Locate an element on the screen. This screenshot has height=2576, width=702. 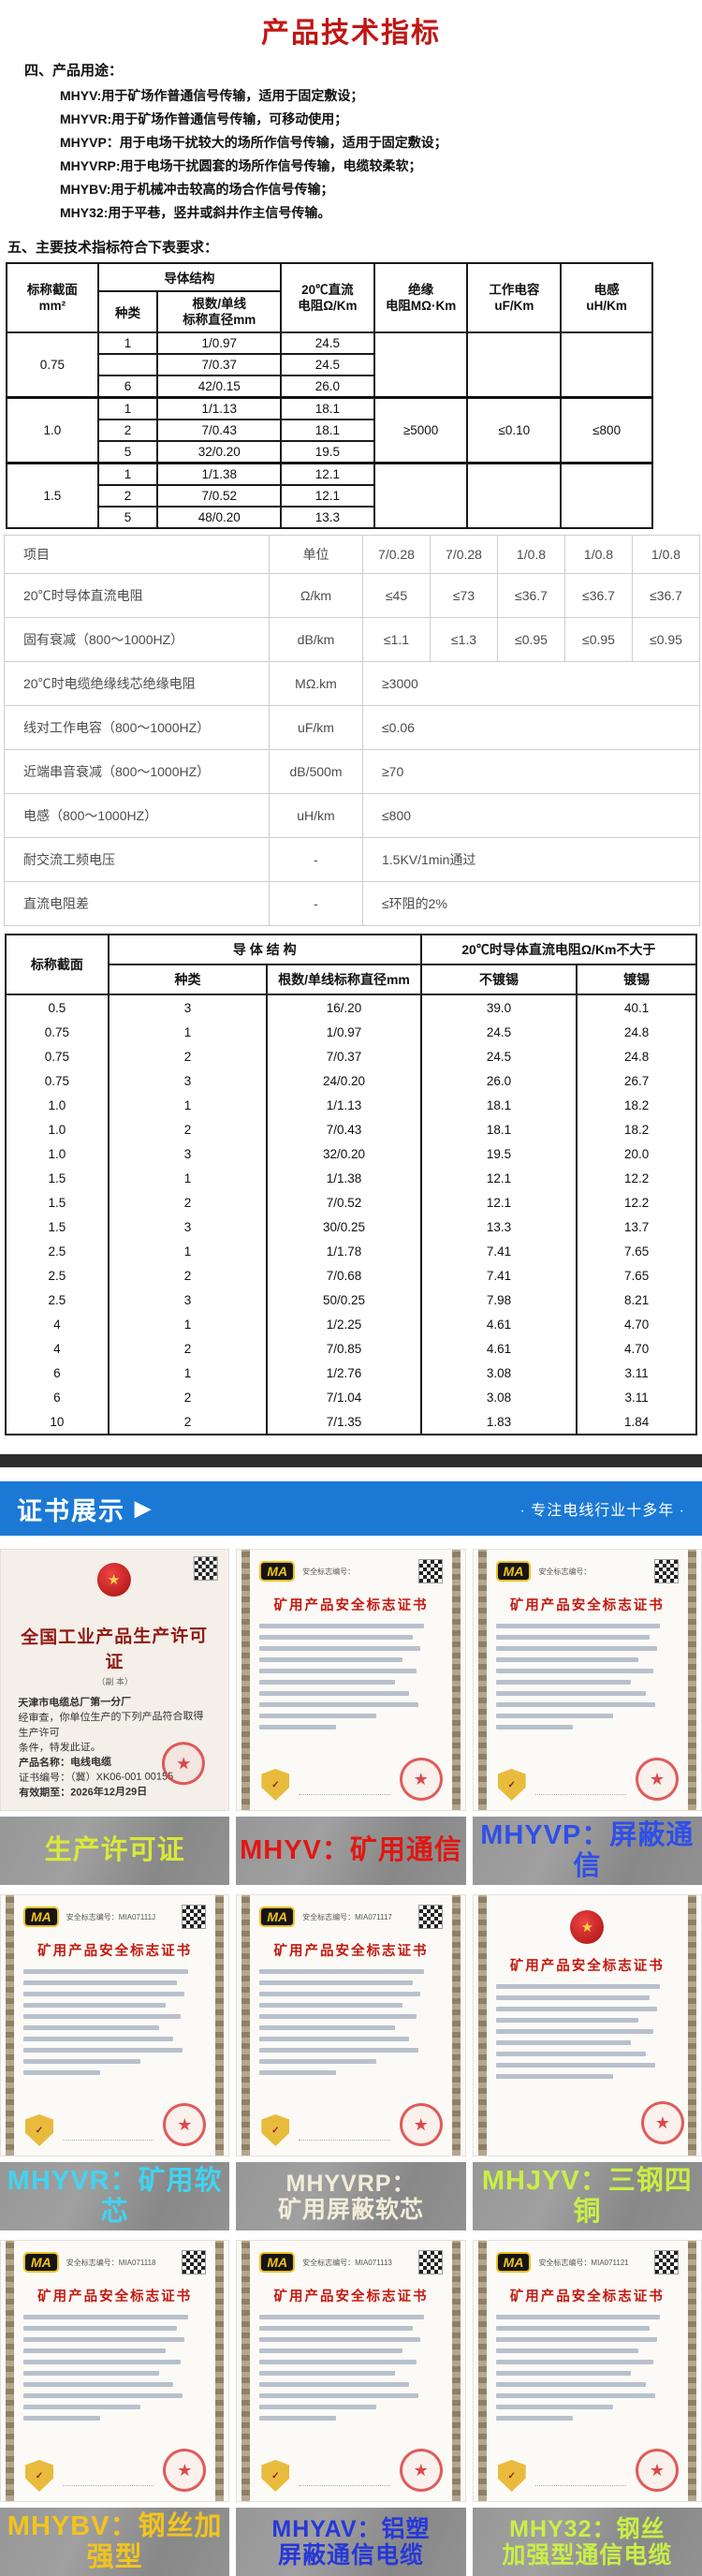
certificate-header: MA 安全标志编号：MIA07111J is located at coordinates (115, 1917).